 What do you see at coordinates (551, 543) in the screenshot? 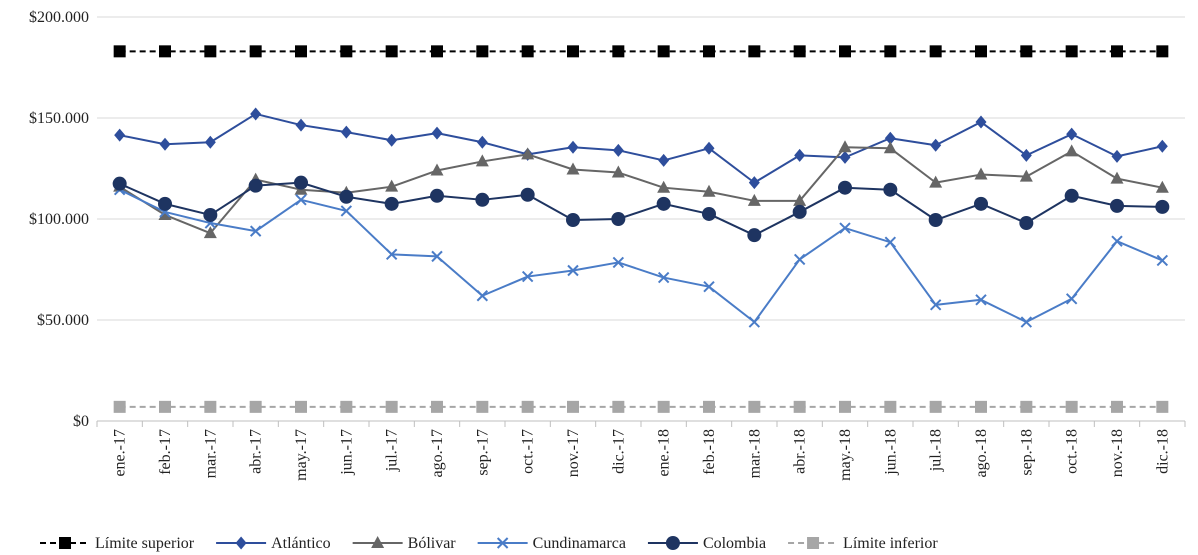
I see `legend-item-cundinamarca: Cundinamarca` at bounding box center [551, 543].